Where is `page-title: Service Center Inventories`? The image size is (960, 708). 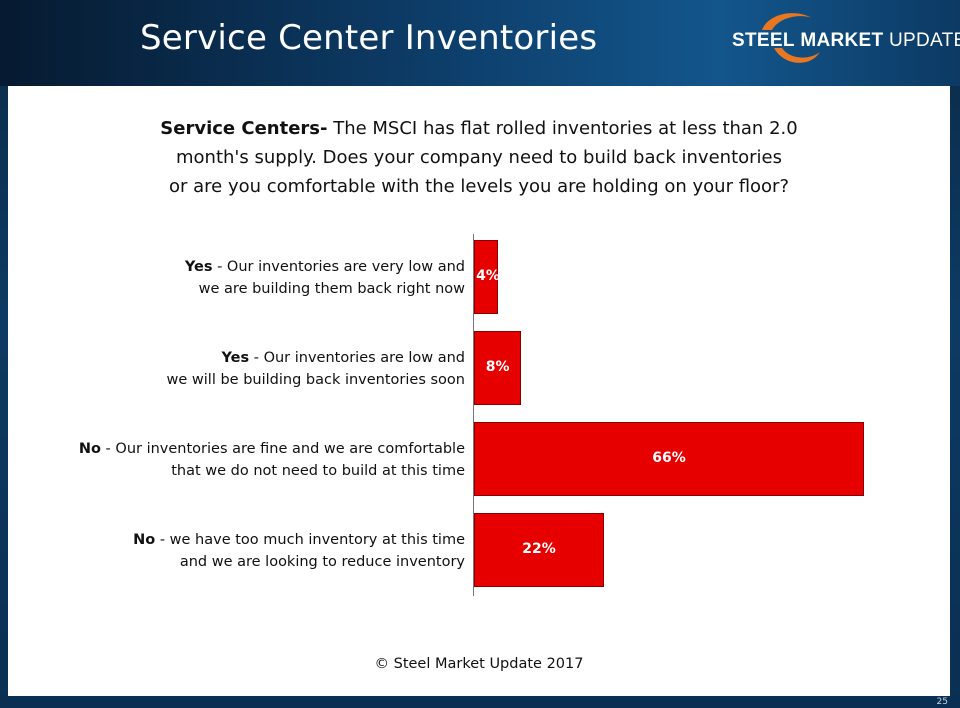 page-title: Service Center Inventories is located at coordinates (369, 38).